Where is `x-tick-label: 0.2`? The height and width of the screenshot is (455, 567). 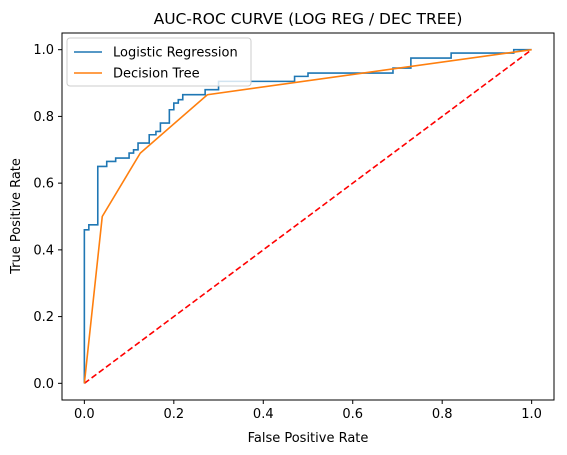 x-tick-label: 0.2 is located at coordinates (173, 414).